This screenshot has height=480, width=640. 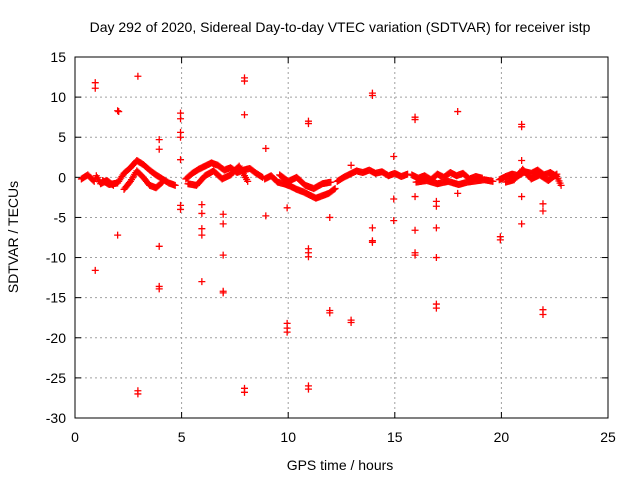 What do you see at coordinates (56, 418) in the screenshot?
I see `y-tick-label: -30` at bounding box center [56, 418].